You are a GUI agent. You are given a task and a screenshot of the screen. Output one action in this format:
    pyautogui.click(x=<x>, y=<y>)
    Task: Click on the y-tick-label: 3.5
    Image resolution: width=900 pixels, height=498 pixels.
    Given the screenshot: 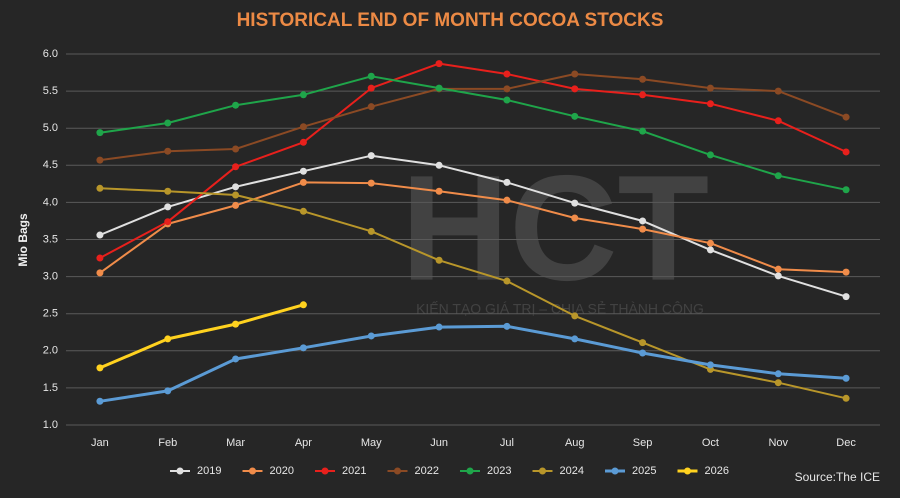 What is the action you would take?
    pyautogui.click(x=50, y=239)
    